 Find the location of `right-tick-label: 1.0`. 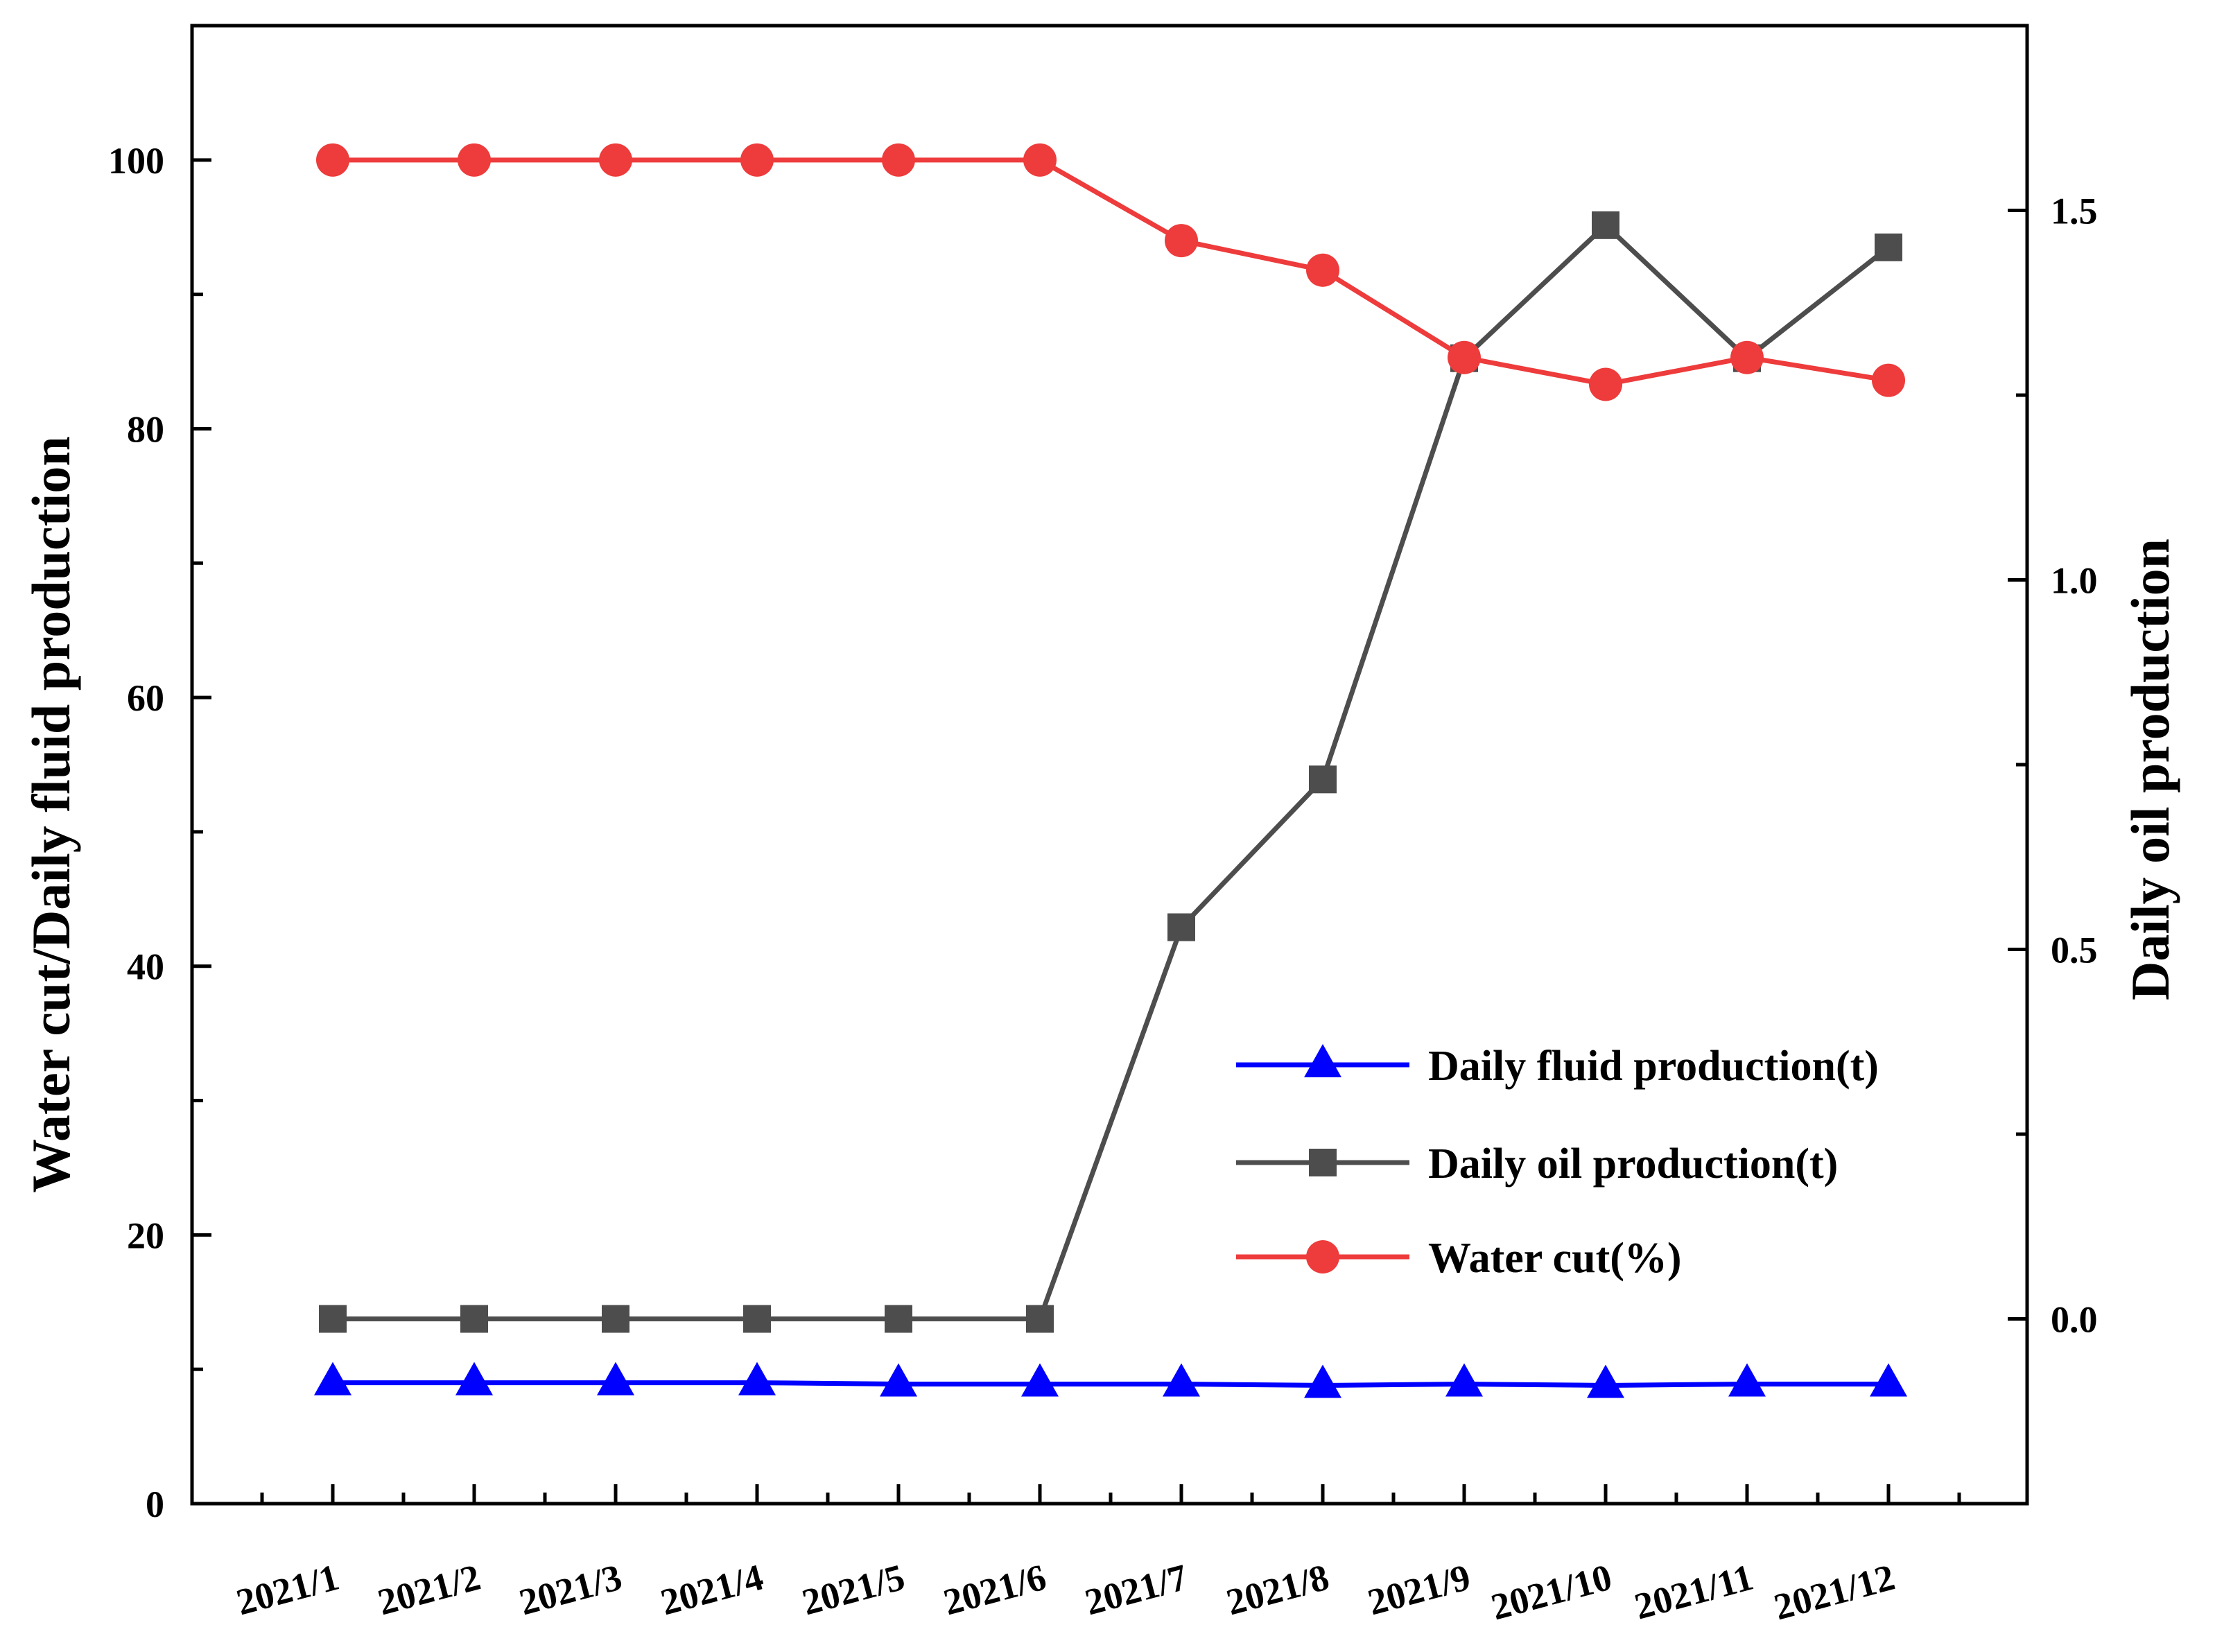

right-tick-label: 1.0 is located at coordinates (2074, 581).